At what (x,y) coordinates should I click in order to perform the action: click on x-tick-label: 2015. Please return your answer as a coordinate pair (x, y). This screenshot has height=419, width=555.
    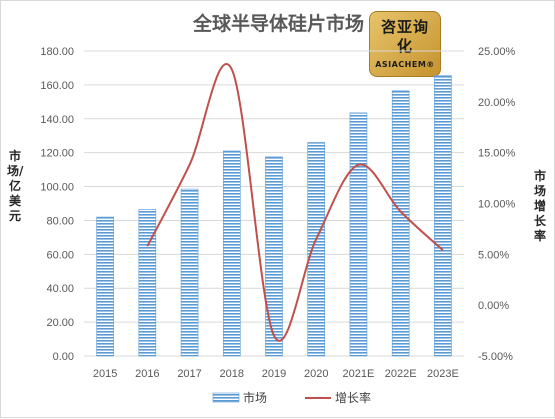
    Looking at the image, I should click on (105, 374).